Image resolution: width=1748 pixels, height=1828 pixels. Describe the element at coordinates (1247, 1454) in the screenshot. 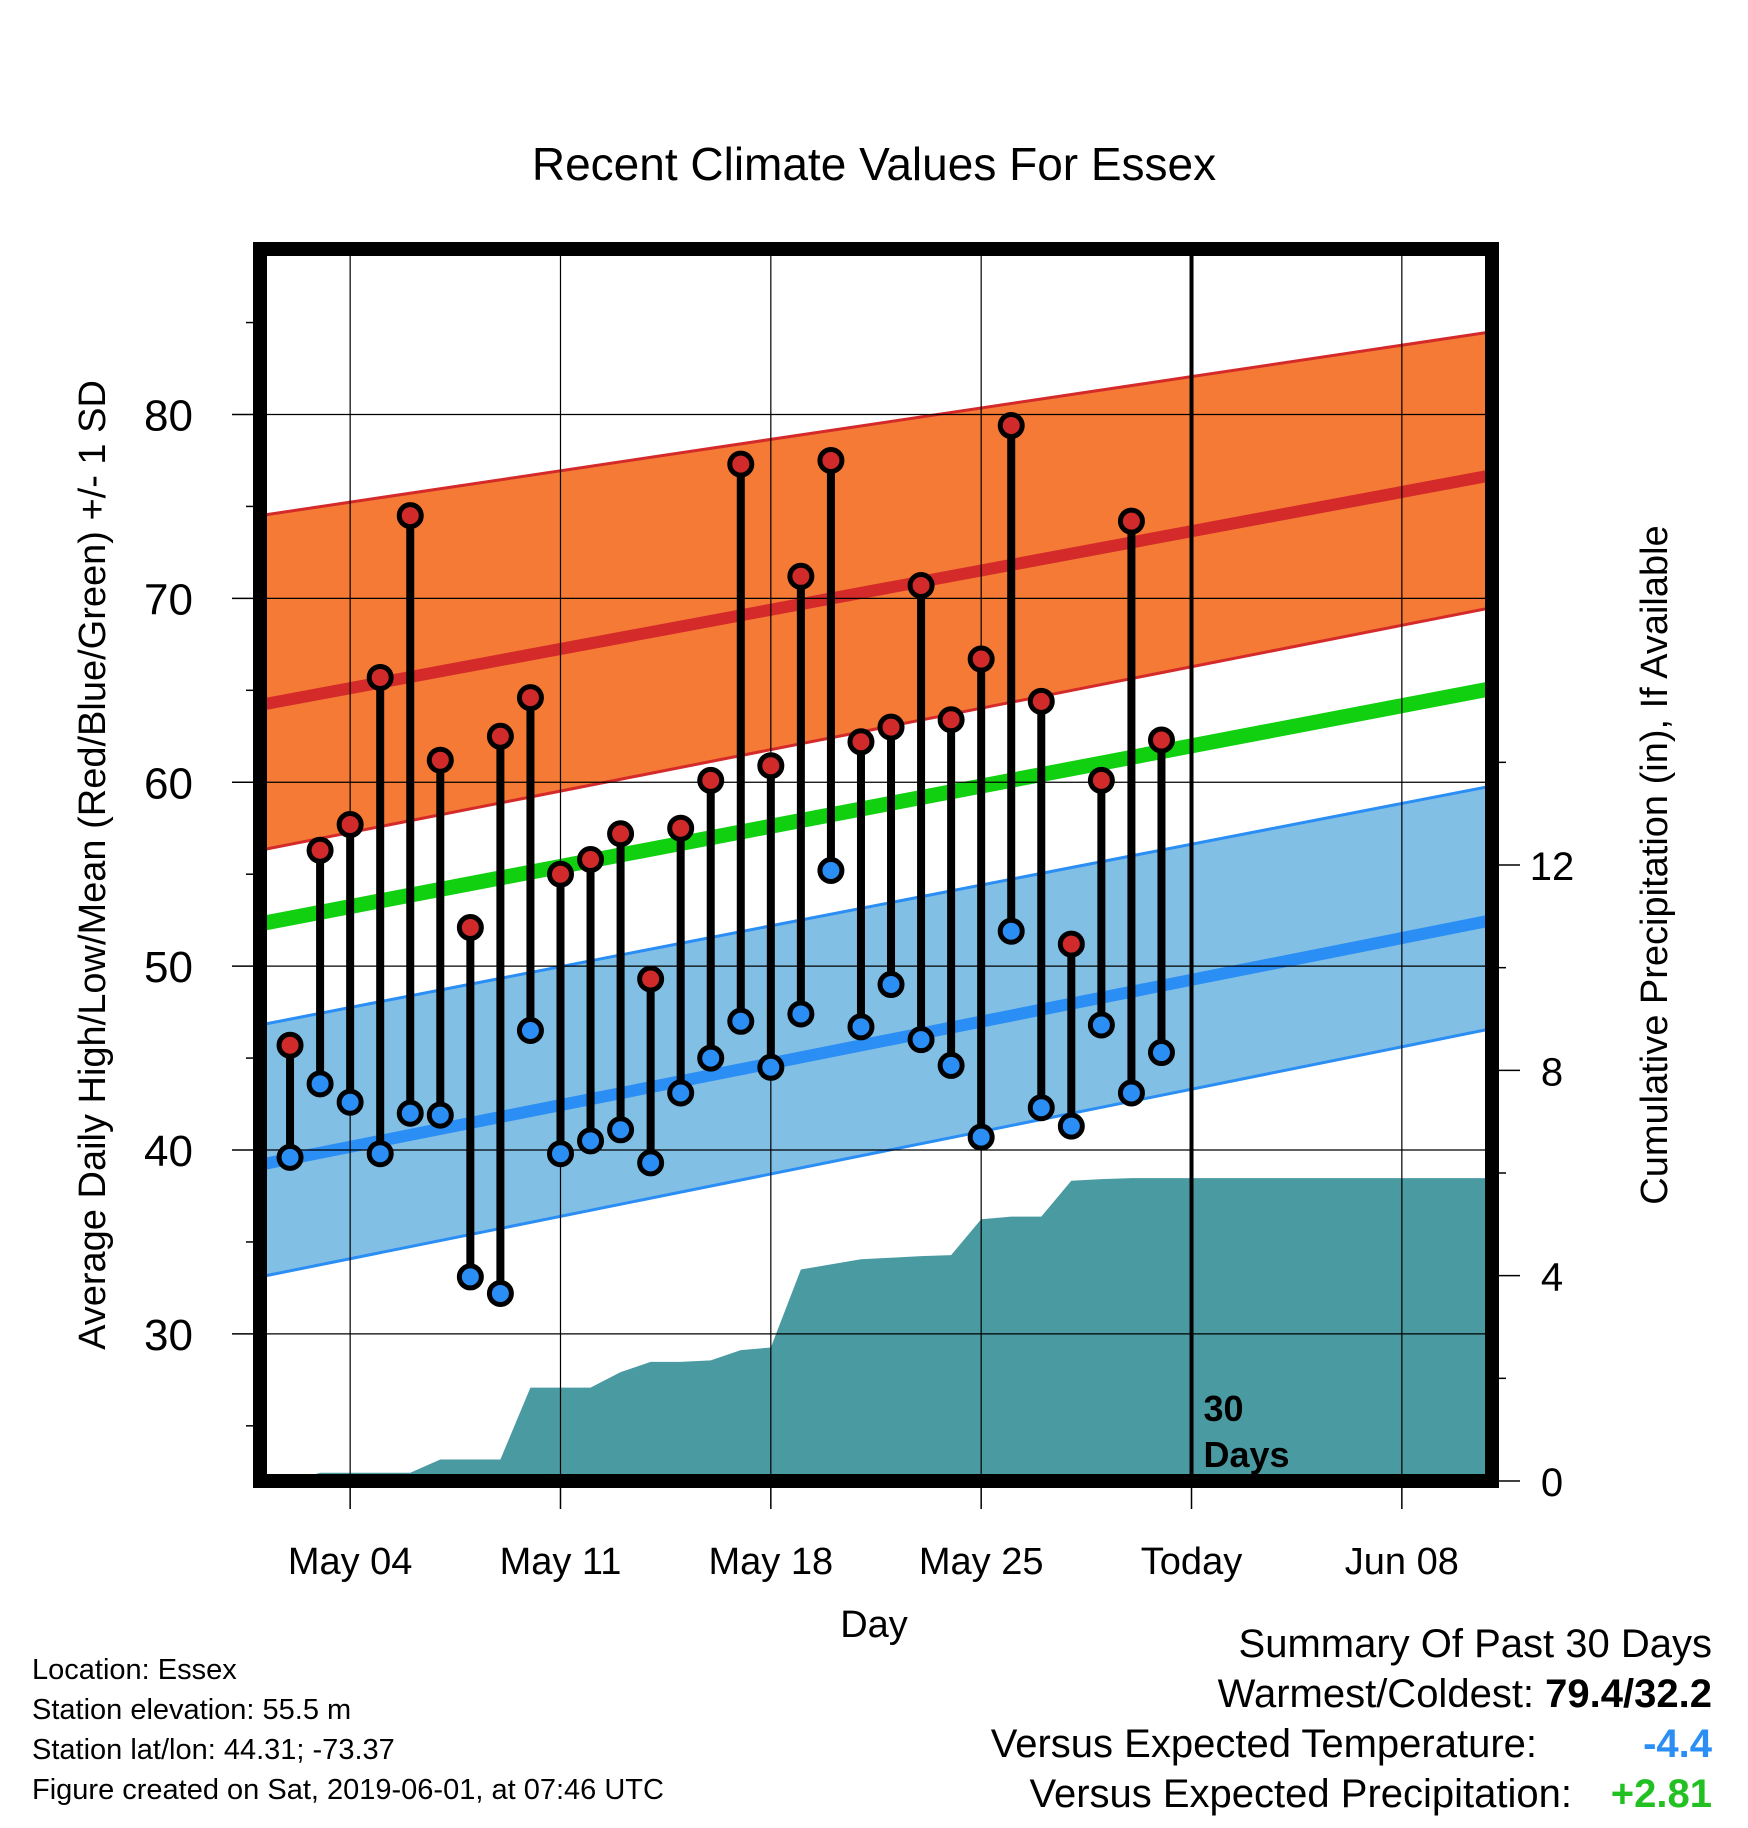

I see `today-annotation-line: Days` at that location.